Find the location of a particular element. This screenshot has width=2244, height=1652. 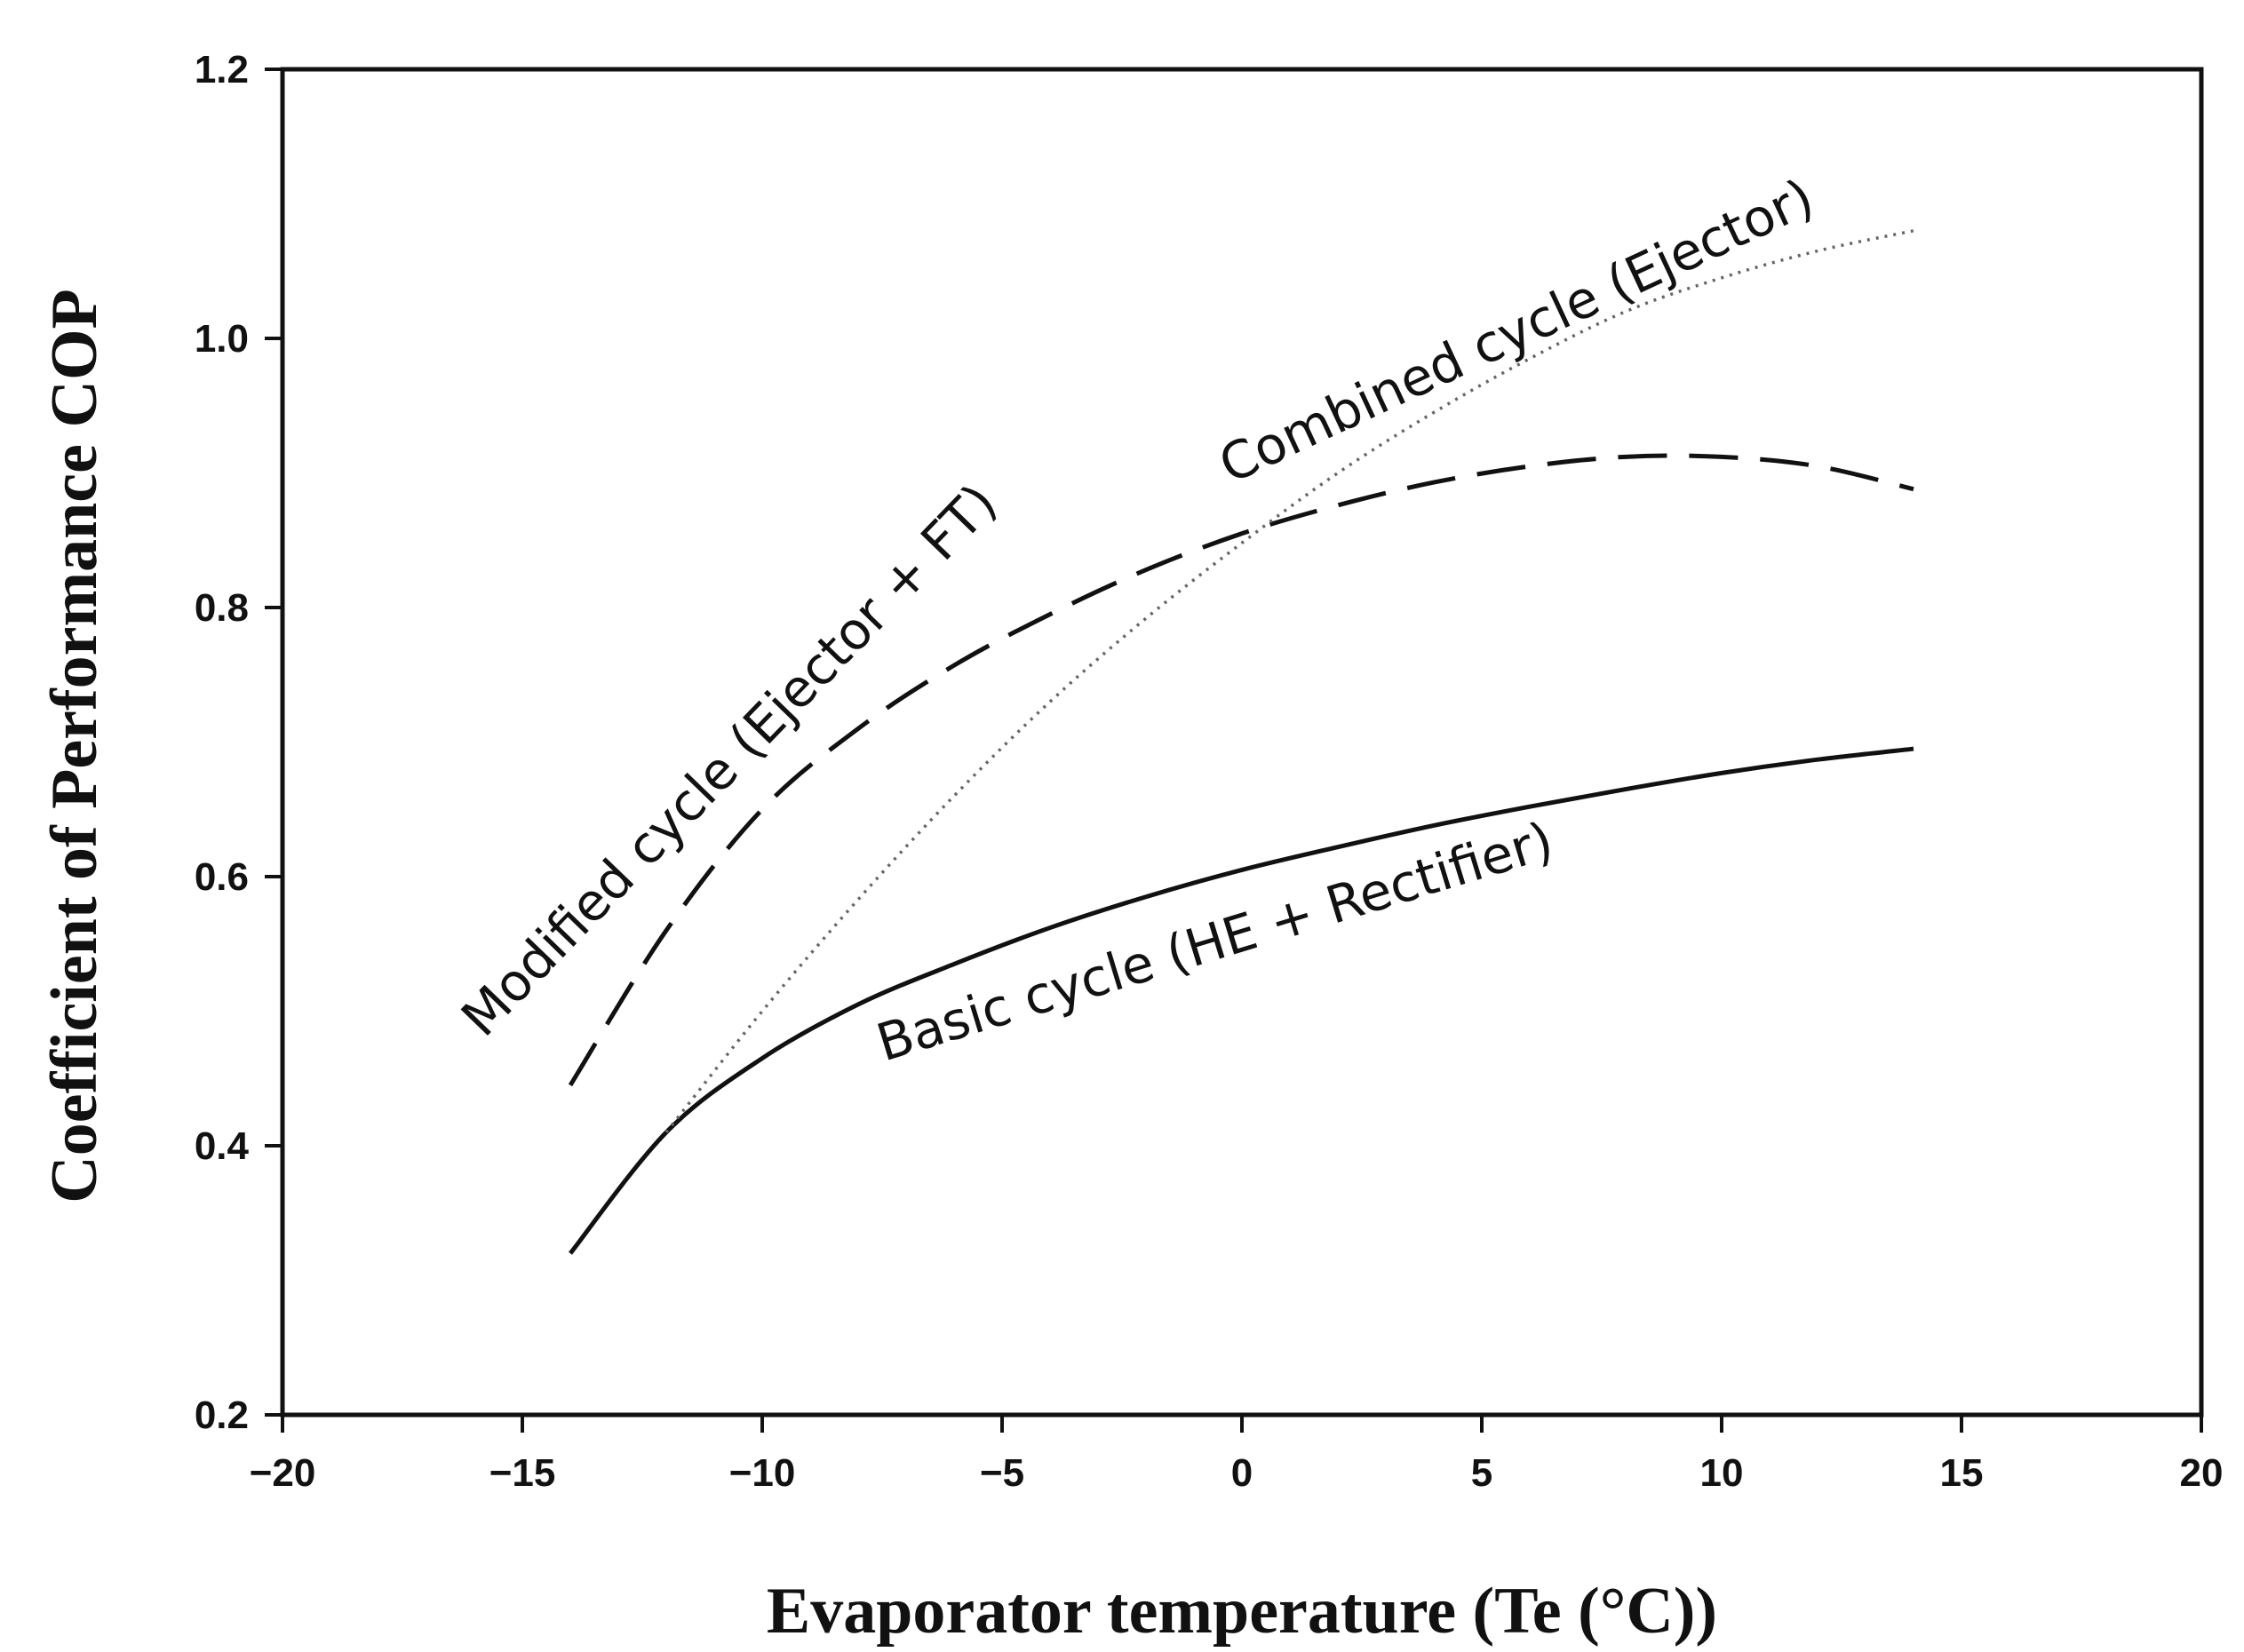

x-axis-title: Evaporator temperature (Te (°C)) is located at coordinates (1242, 1611).